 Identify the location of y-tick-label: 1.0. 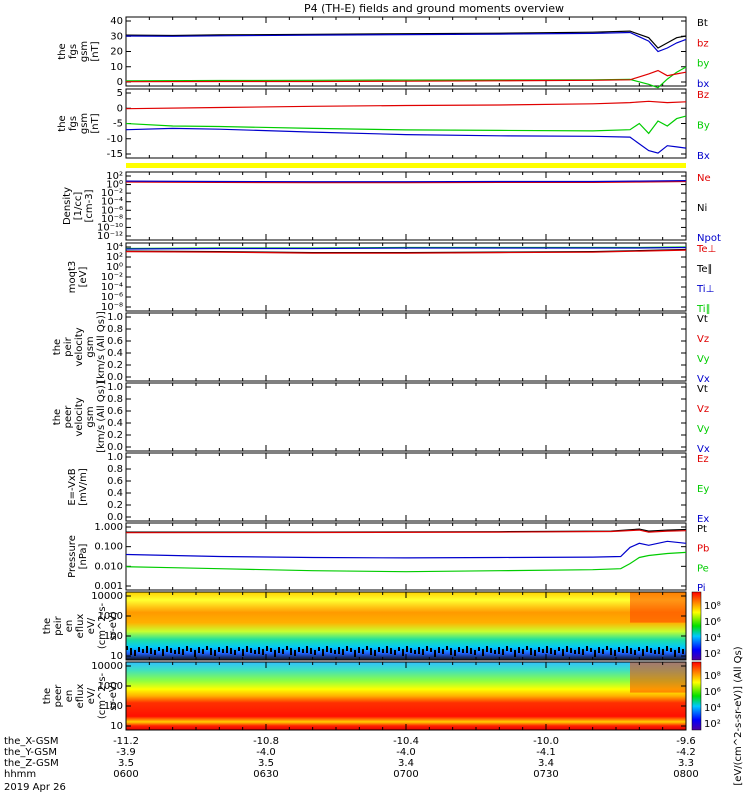
(115, 457).